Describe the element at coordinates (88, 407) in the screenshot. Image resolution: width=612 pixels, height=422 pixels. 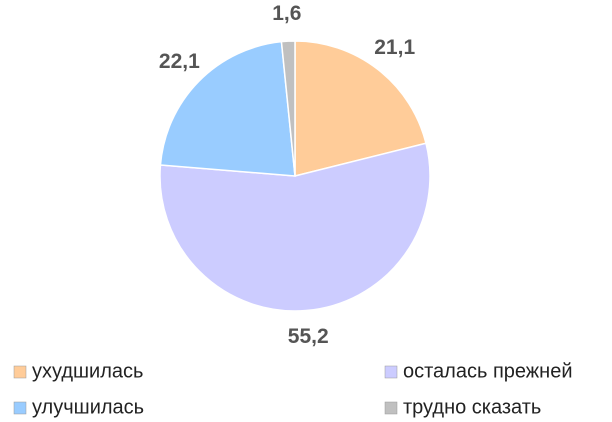
I see `legend-label: улучшилась` at that location.